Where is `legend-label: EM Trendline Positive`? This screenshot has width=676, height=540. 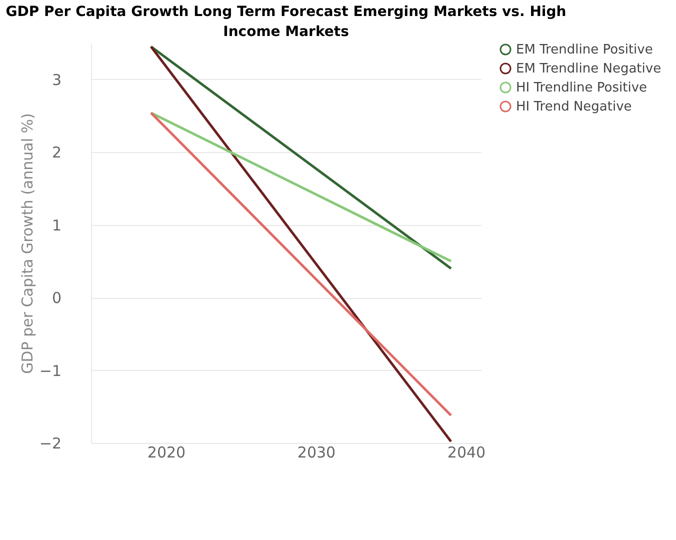
legend-label: EM Trendline Positive is located at coordinates (584, 50).